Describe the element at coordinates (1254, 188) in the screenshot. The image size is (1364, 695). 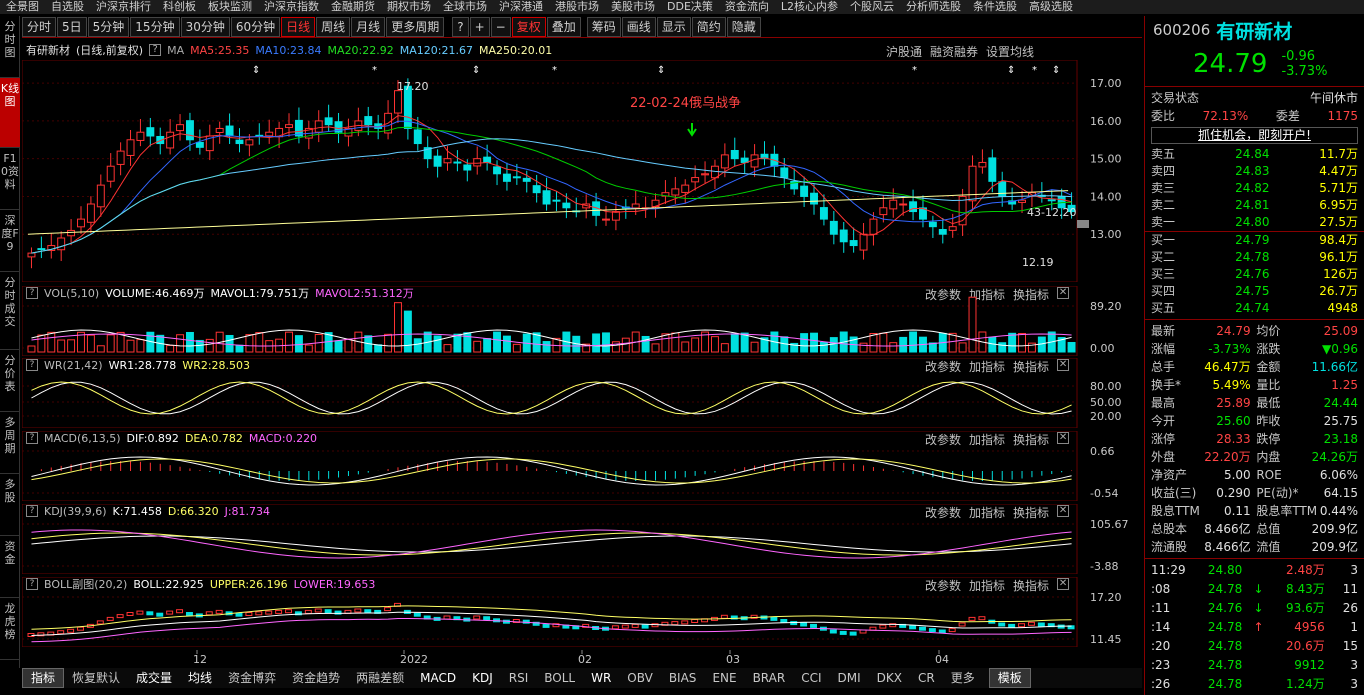
I see `asks-row: 卖三 24.82 5.71万` at that location.